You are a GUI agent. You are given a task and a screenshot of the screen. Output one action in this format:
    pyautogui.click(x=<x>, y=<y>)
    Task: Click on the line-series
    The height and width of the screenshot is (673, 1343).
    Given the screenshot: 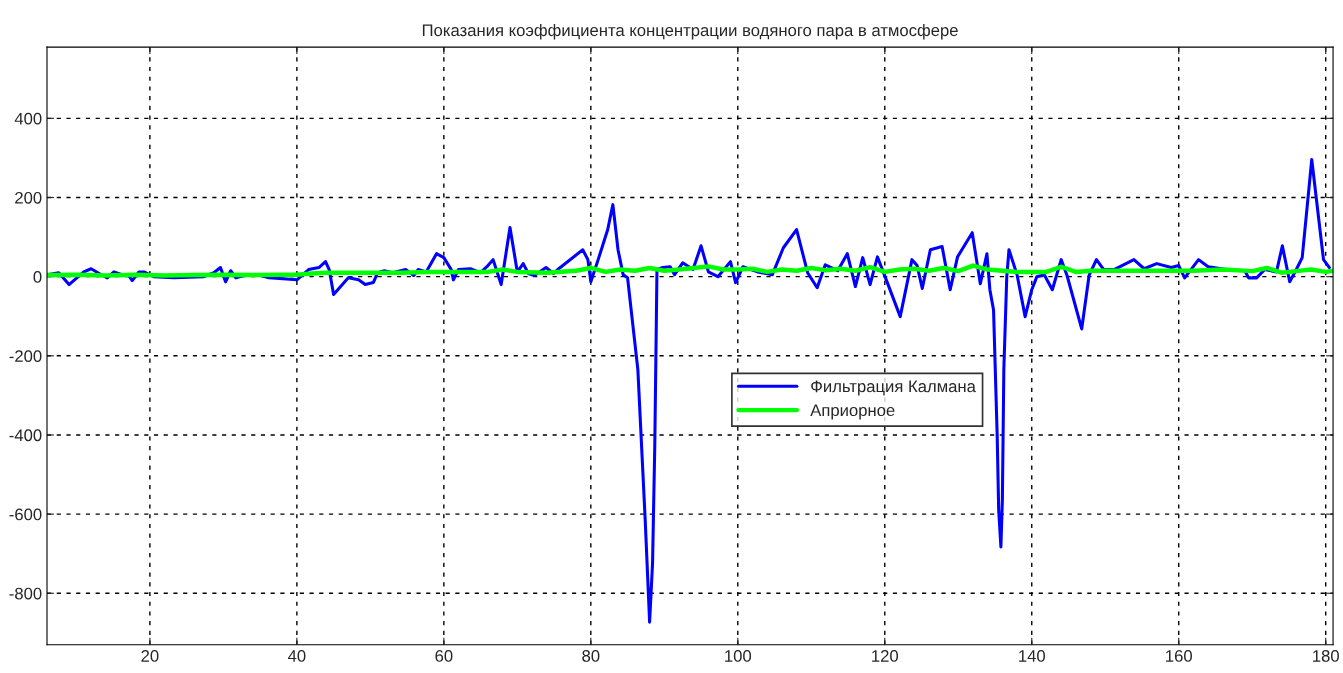 What is the action you would take?
    pyautogui.click(x=690, y=270)
    